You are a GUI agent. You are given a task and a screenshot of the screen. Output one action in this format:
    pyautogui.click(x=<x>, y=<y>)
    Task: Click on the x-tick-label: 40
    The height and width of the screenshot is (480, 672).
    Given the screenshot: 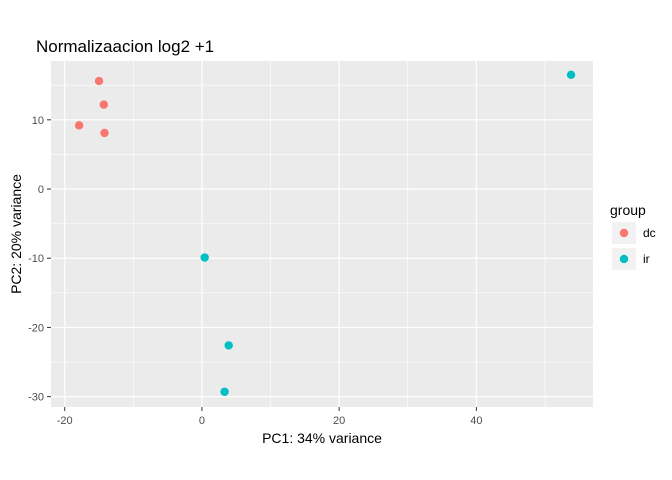 What is the action you would take?
    pyautogui.click(x=476, y=421)
    